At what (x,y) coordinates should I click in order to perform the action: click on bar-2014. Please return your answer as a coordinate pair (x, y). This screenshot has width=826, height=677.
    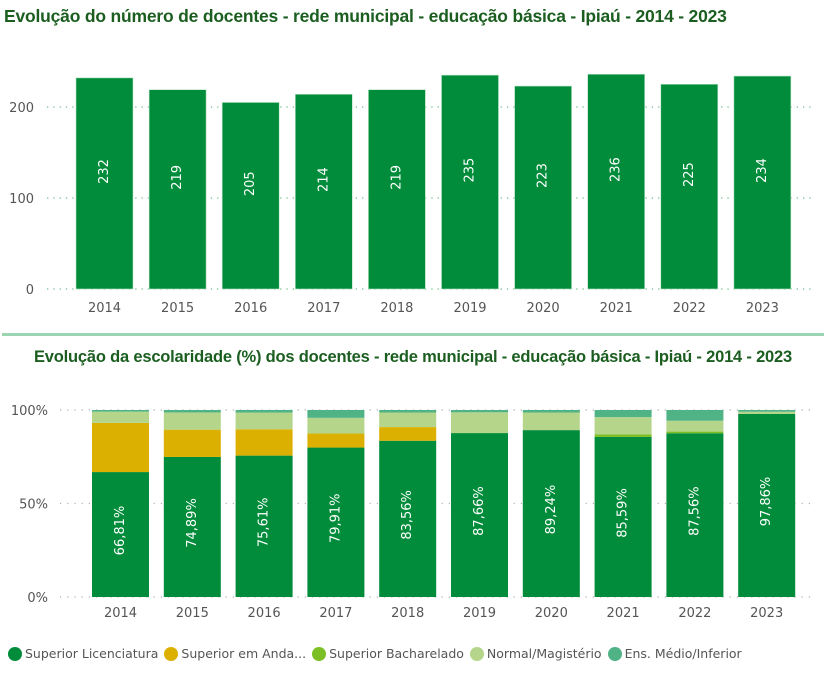
    Looking at the image, I should click on (104, 183).